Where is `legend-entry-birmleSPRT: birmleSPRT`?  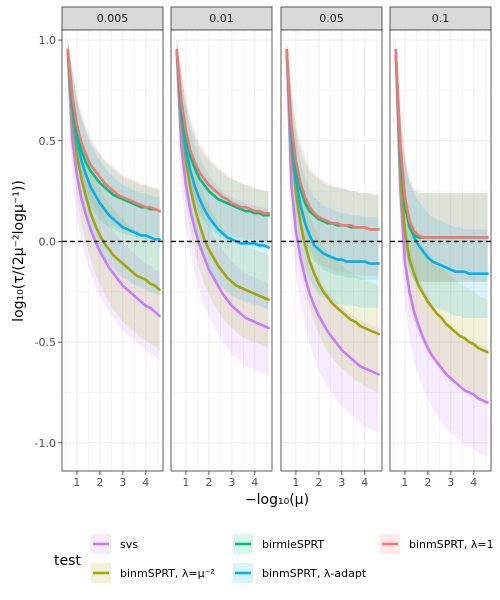 legend-entry-birmleSPRT: birmleSPRT is located at coordinates (278, 544).